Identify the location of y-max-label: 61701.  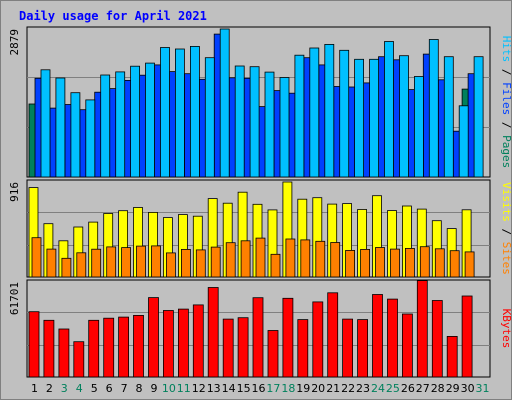
(14, 298).